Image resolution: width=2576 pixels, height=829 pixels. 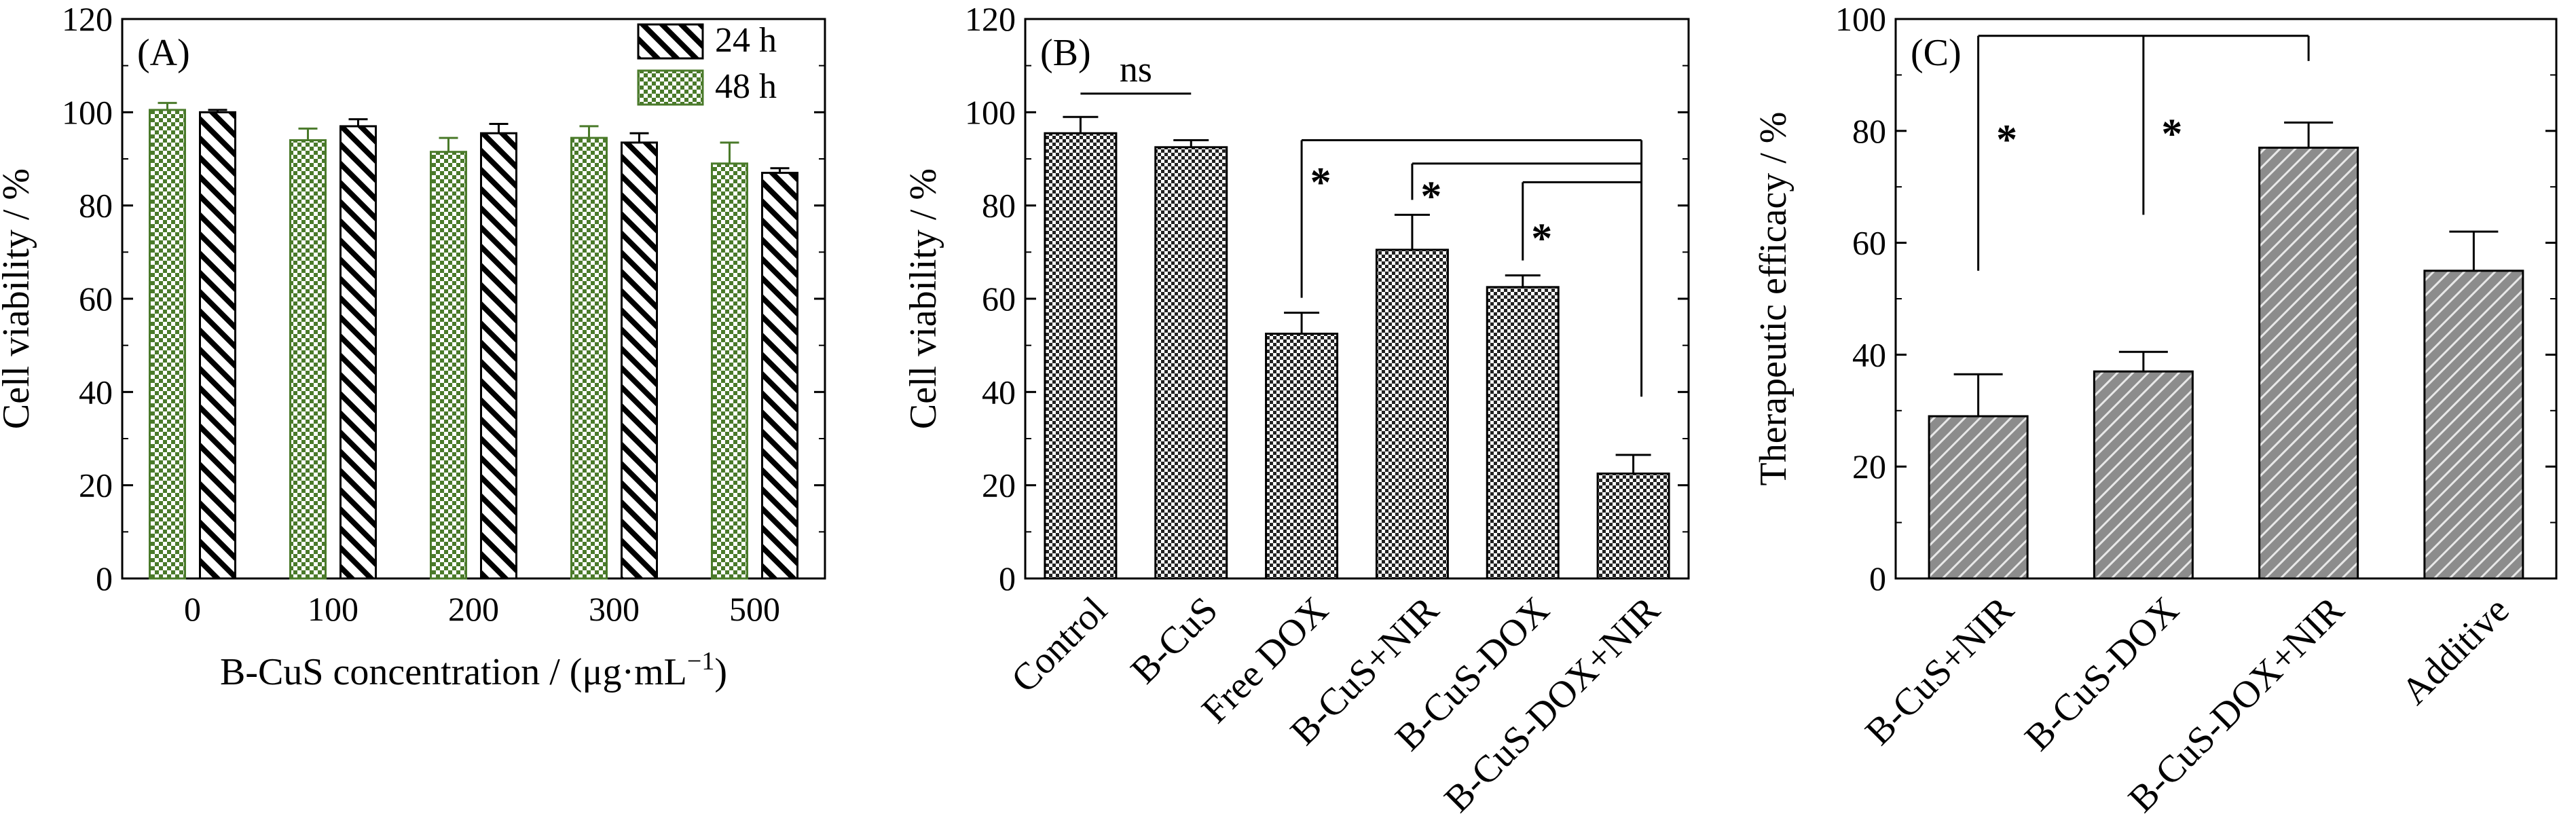 I want to click on x-tick-label: B-CuS+NIR, so click(x=1940, y=671).